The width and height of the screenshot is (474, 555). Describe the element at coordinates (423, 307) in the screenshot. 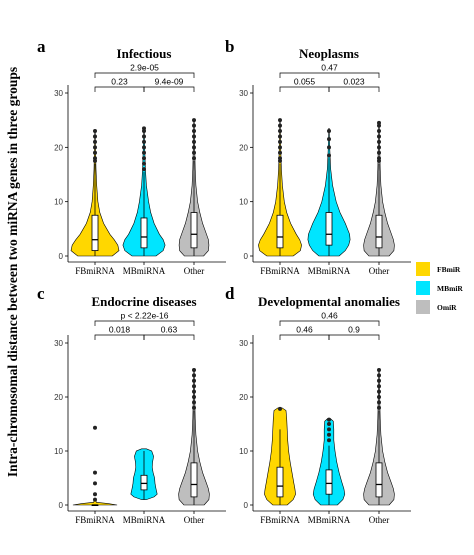

I see `legend-swatch-OmiR` at that location.